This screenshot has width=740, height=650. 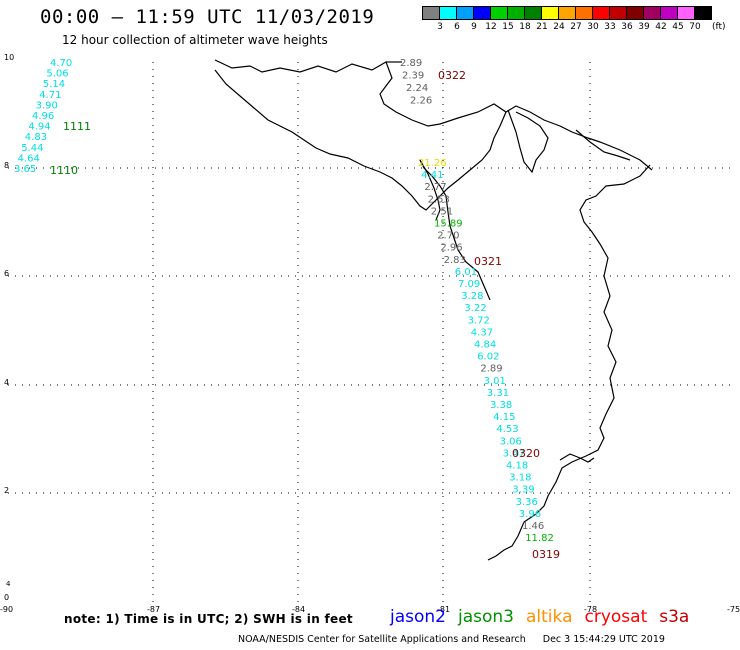 What do you see at coordinates (6, 165) in the screenshot?
I see `y-tick-label: 8` at bounding box center [6, 165].